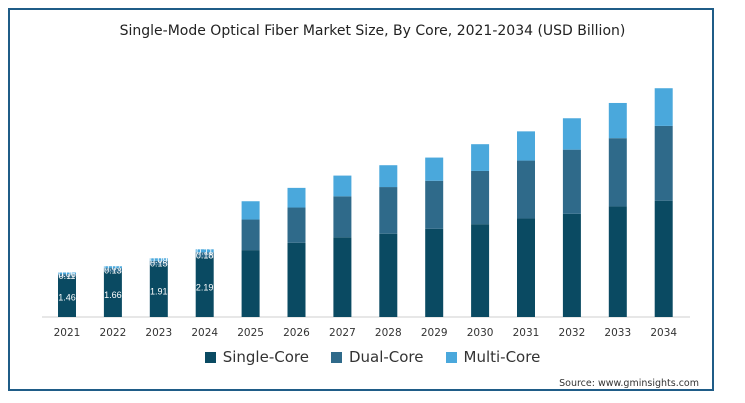 The image size is (745, 403). What do you see at coordinates (386, 357) in the screenshot?
I see `legend-label-dual-core: Dual-Core` at bounding box center [386, 357].